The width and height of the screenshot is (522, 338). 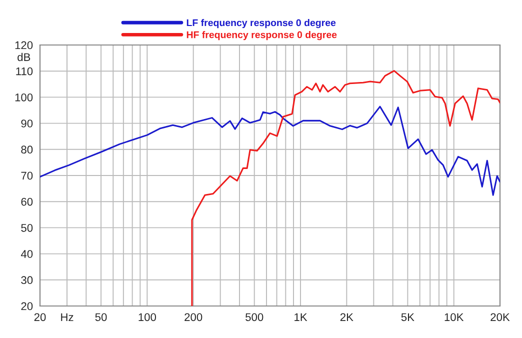 What do you see at coordinates (27, 306) in the screenshot?
I see `y-tick-label: 20` at bounding box center [27, 306].